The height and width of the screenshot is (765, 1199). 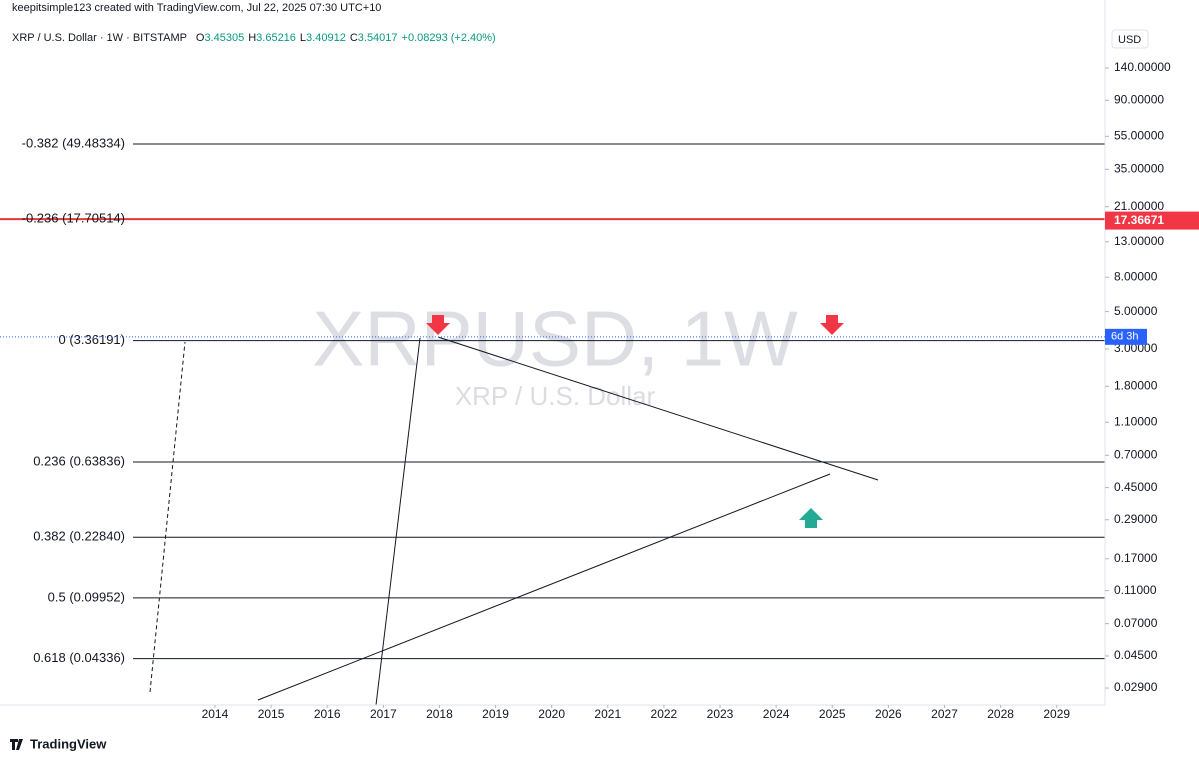 What do you see at coordinates (449, 38) in the screenshot?
I see `change: +0.08293 (+2.40%)` at bounding box center [449, 38].